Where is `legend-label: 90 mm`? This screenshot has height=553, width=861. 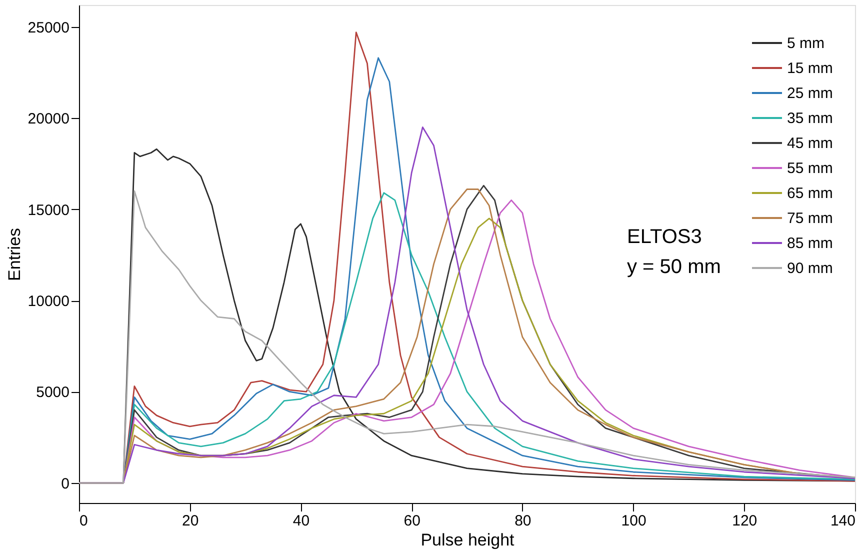 legend-label: 90 mm is located at coordinates (810, 268).